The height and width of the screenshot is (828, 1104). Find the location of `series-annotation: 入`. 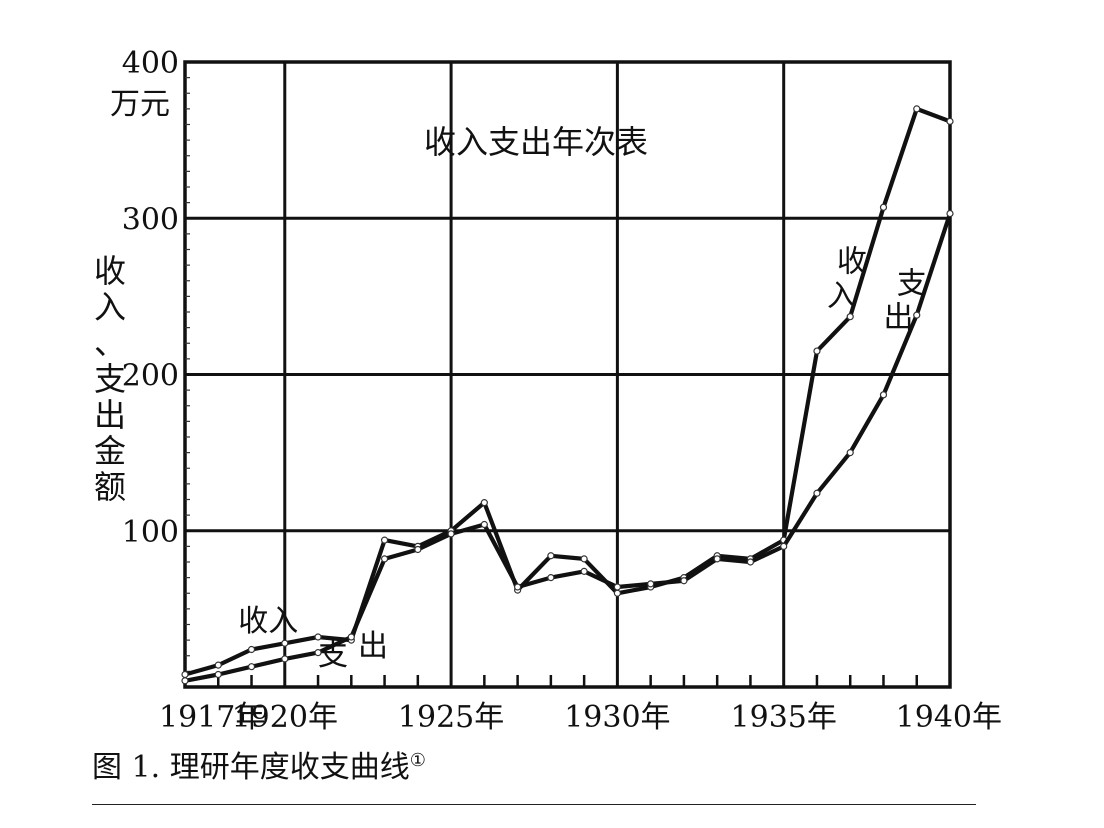

series-annotation: 入 is located at coordinates (842, 296).